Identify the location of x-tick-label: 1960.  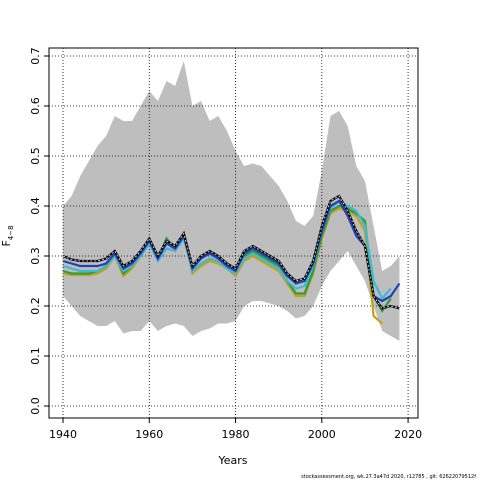
(149, 434).